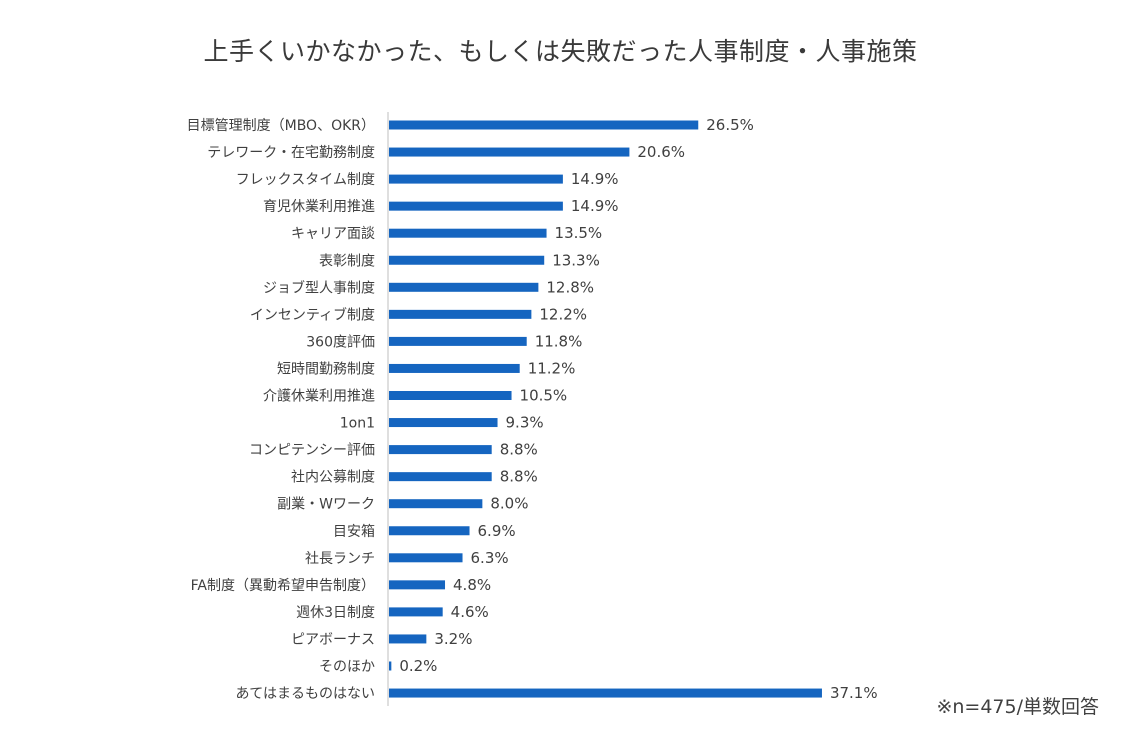 Image resolution: width=1121 pixels, height=736 pixels. Describe the element at coordinates (559, 341) in the screenshot. I see `value-label: 11.8%` at that location.